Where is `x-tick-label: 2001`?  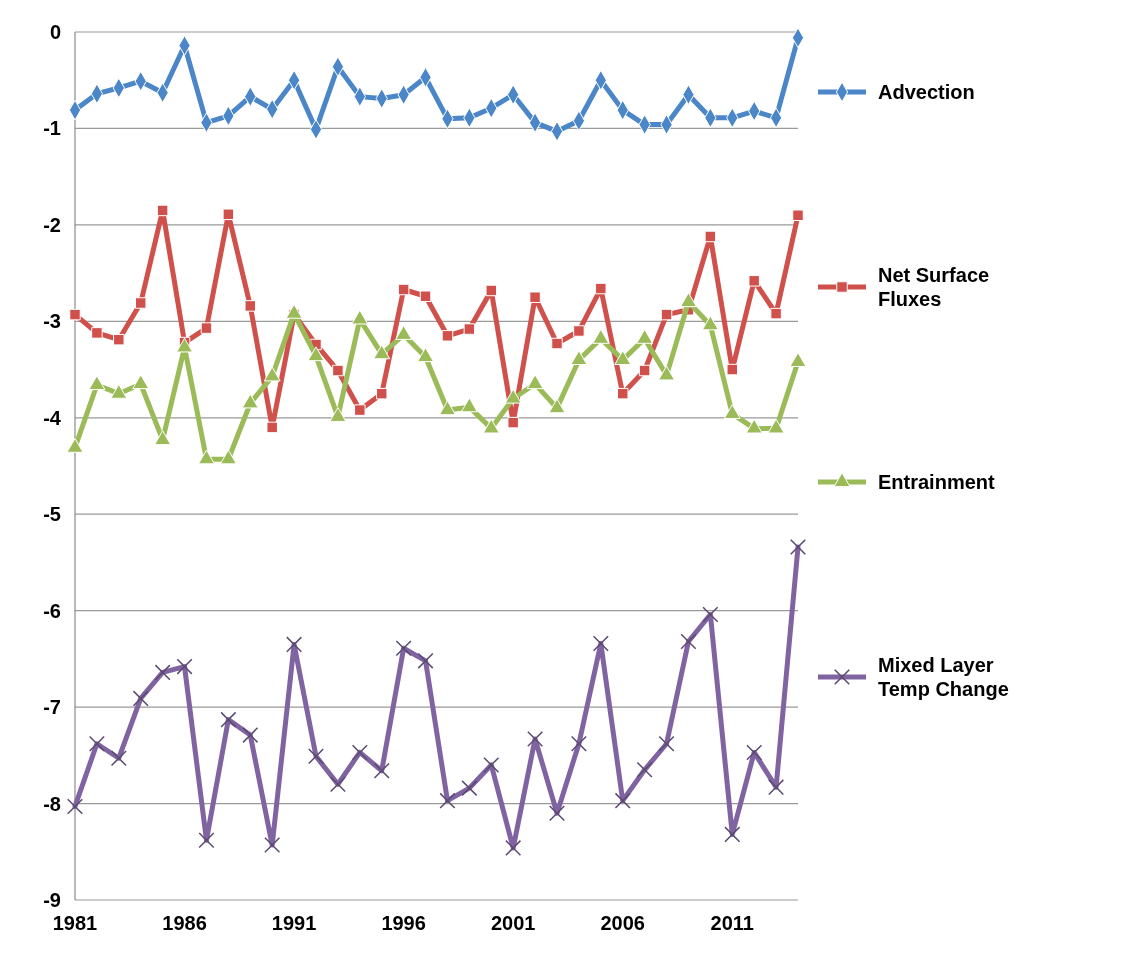 x-tick-label: 2001 is located at coordinates (513, 923).